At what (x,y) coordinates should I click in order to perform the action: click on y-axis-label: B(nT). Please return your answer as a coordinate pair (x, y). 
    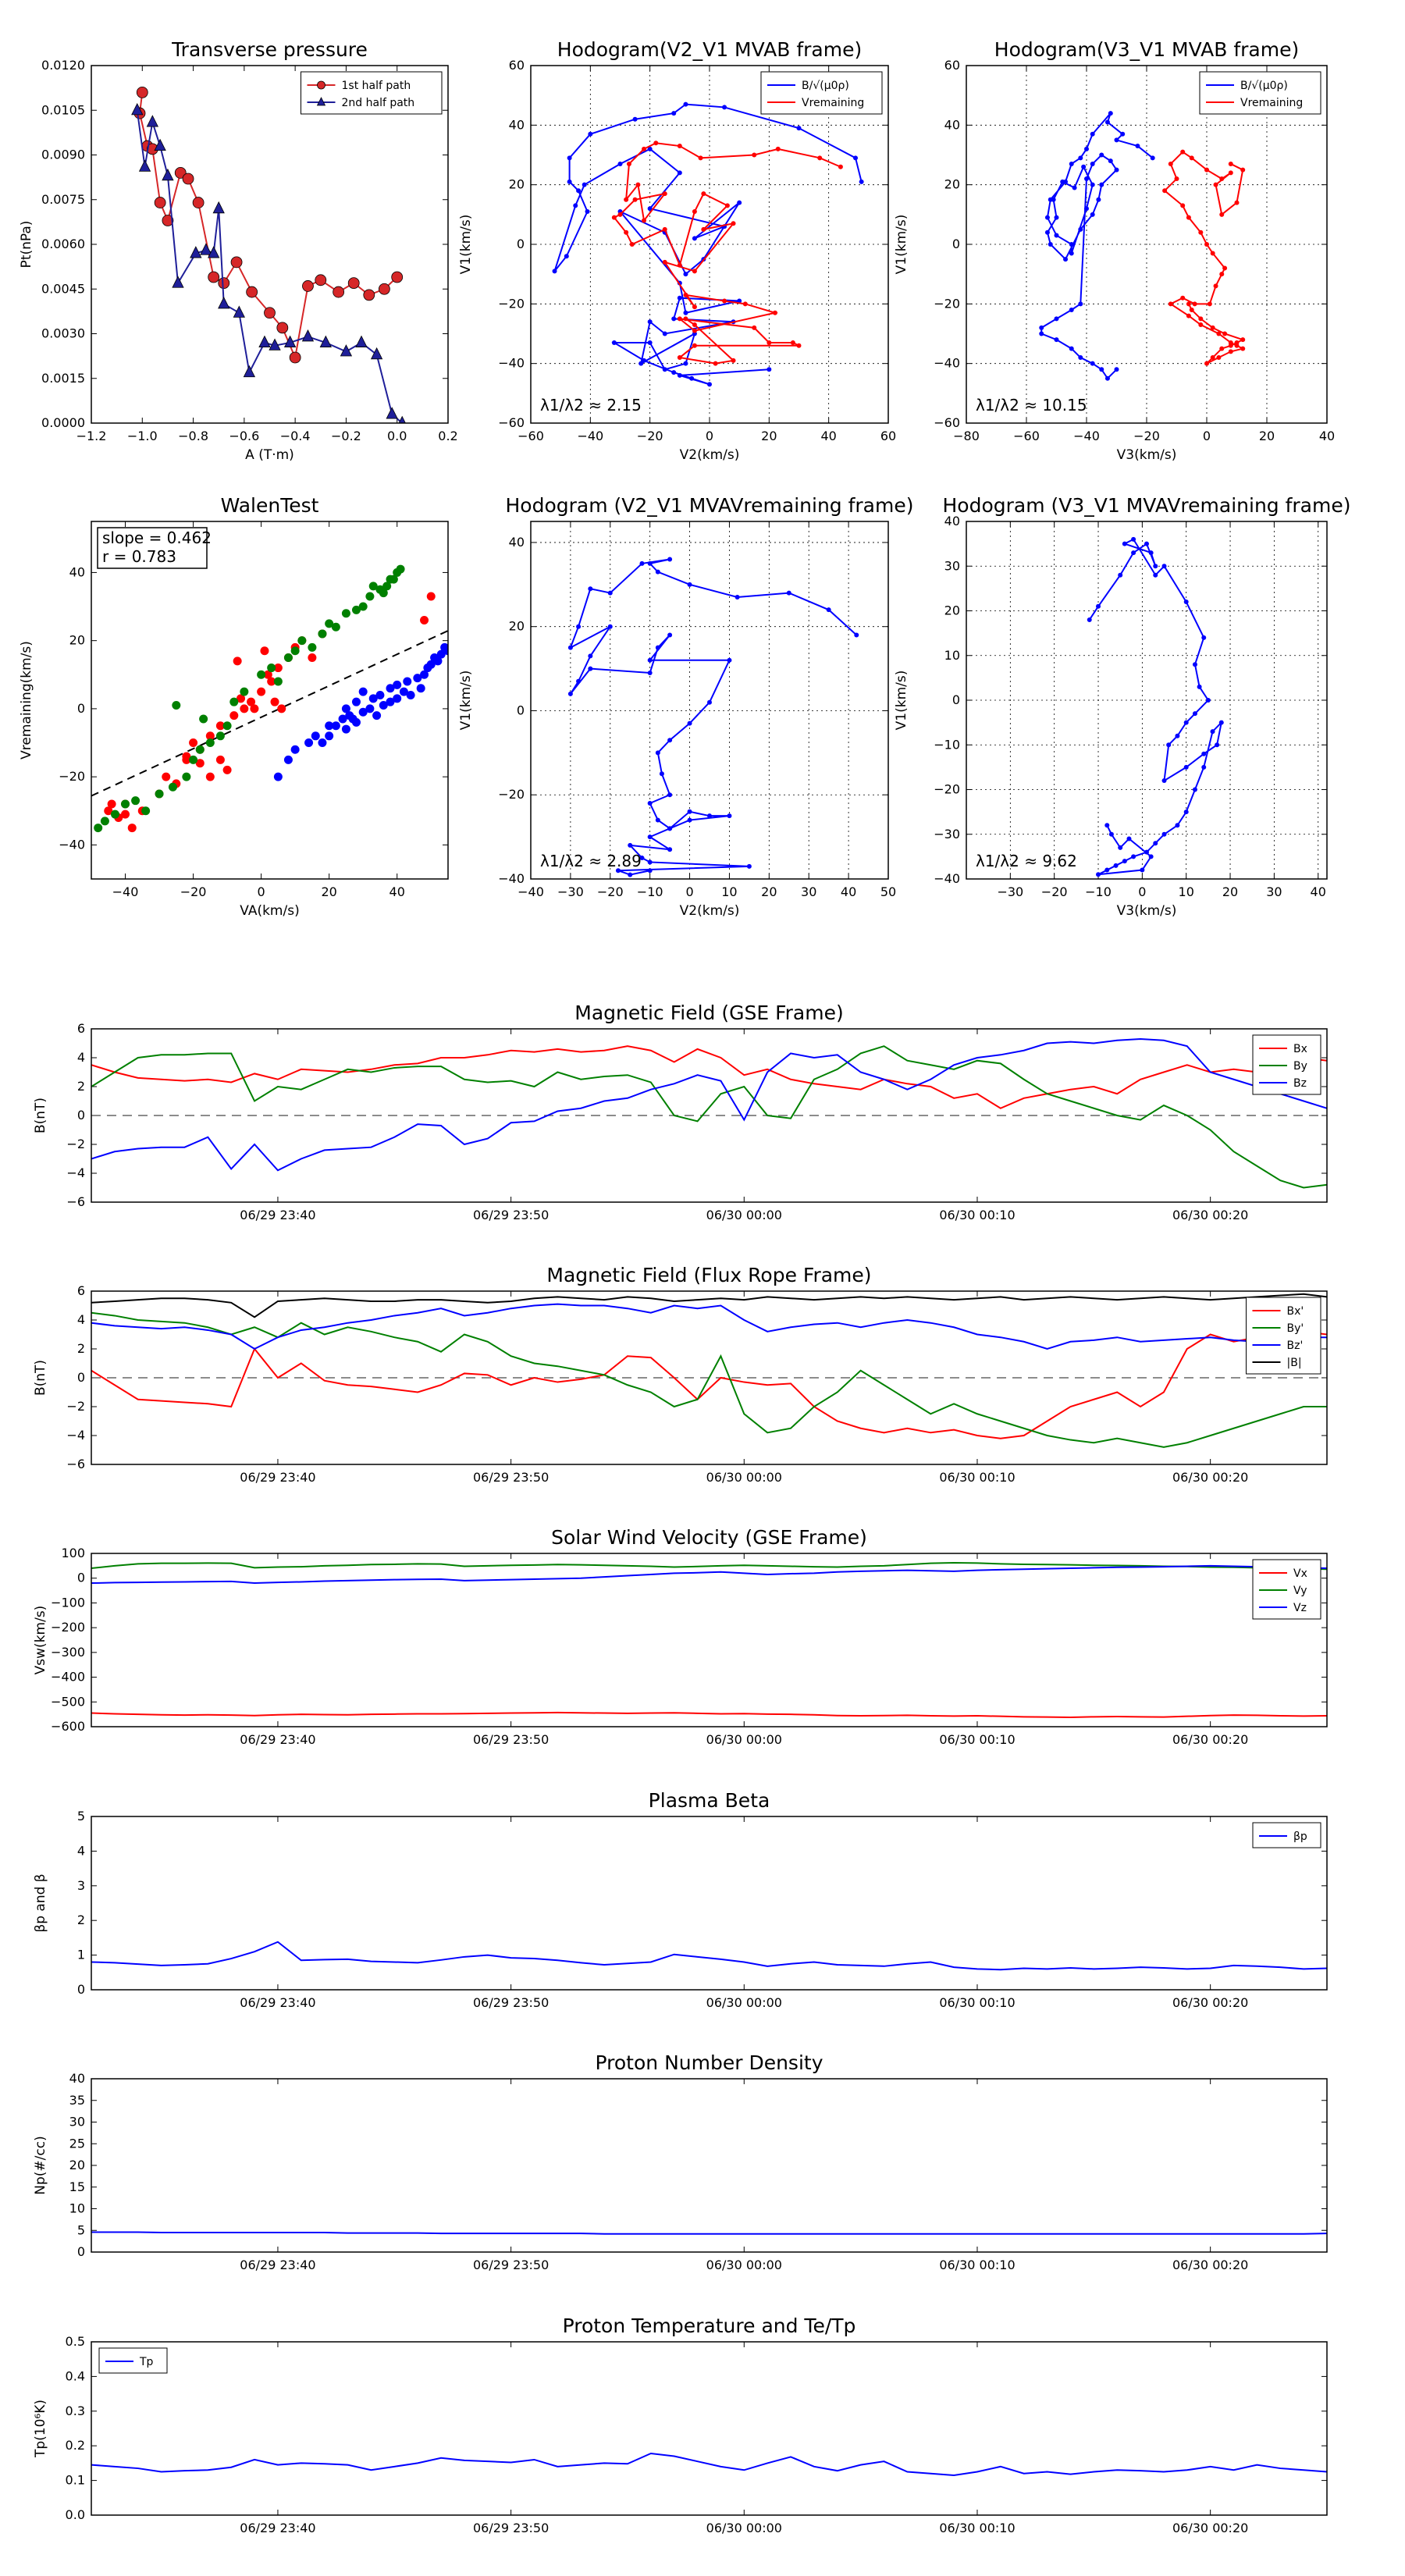
    Looking at the image, I should click on (40, 1378).